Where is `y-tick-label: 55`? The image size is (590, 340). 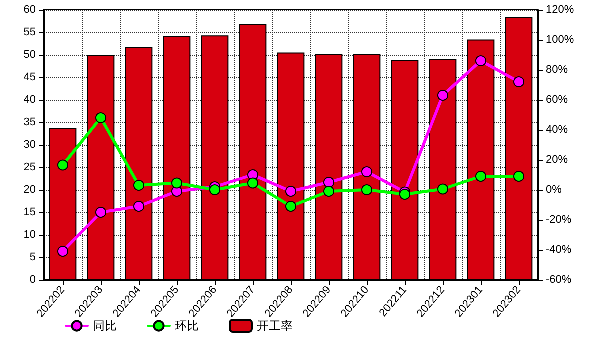 y-tick-label: 55 is located at coordinates (30, 32).